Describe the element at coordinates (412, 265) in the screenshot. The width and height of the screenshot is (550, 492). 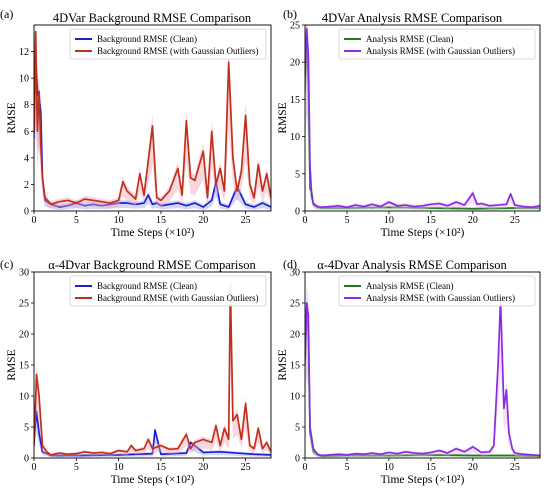
I see `chart-title: α-4Dvar Analysis RMSE Comparison` at that location.